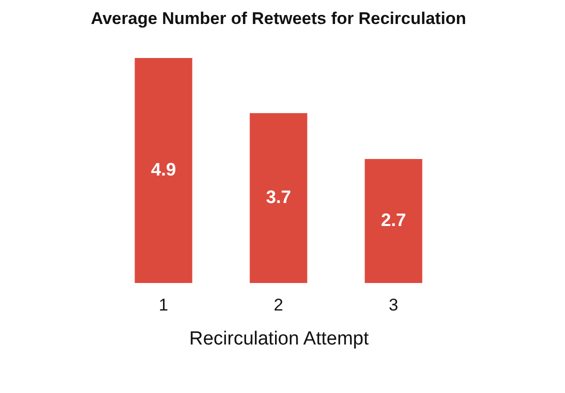  I want to click on data-label: 2.7, so click(393, 220).